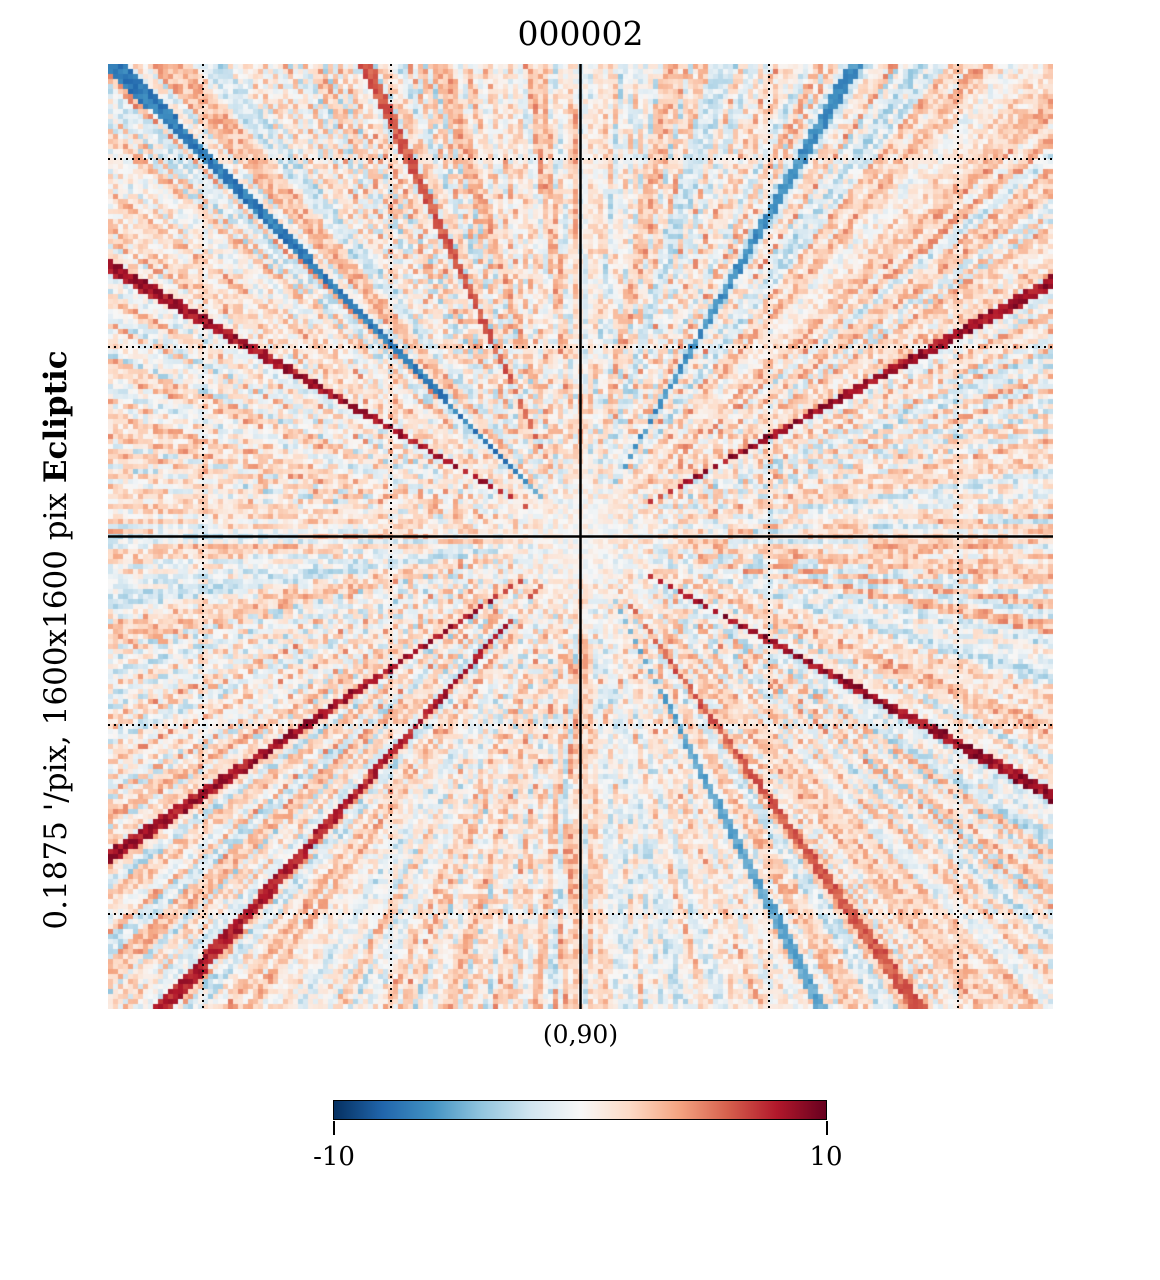 This screenshot has width=1160, height=1280. What do you see at coordinates (826, 1157) in the screenshot?
I see `colorbar-max-label: 10` at bounding box center [826, 1157].